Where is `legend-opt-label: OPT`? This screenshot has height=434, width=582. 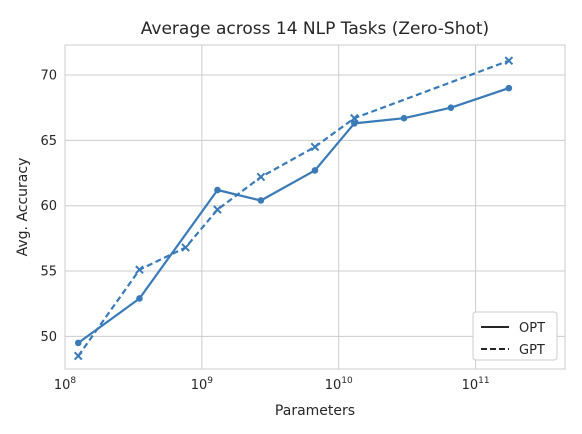 legend-opt-label: OPT is located at coordinates (532, 328).